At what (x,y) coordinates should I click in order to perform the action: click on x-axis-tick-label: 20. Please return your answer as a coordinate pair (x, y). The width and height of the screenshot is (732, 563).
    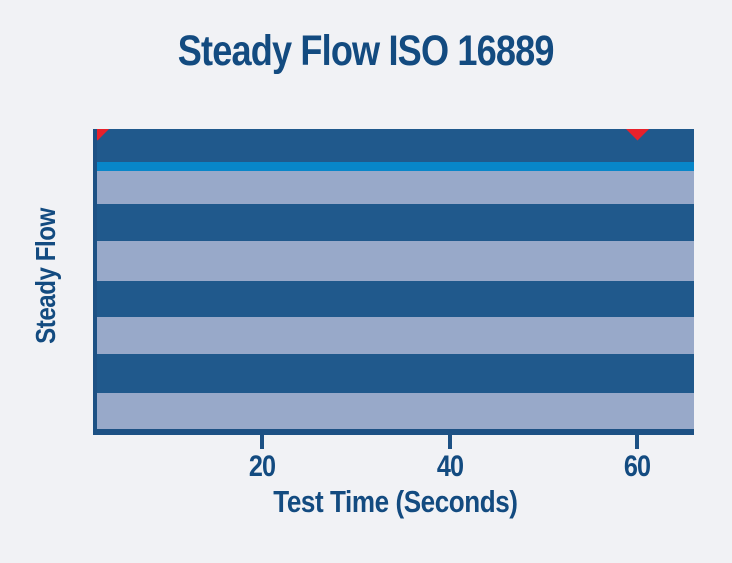
    Looking at the image, I should click on (262, 466).